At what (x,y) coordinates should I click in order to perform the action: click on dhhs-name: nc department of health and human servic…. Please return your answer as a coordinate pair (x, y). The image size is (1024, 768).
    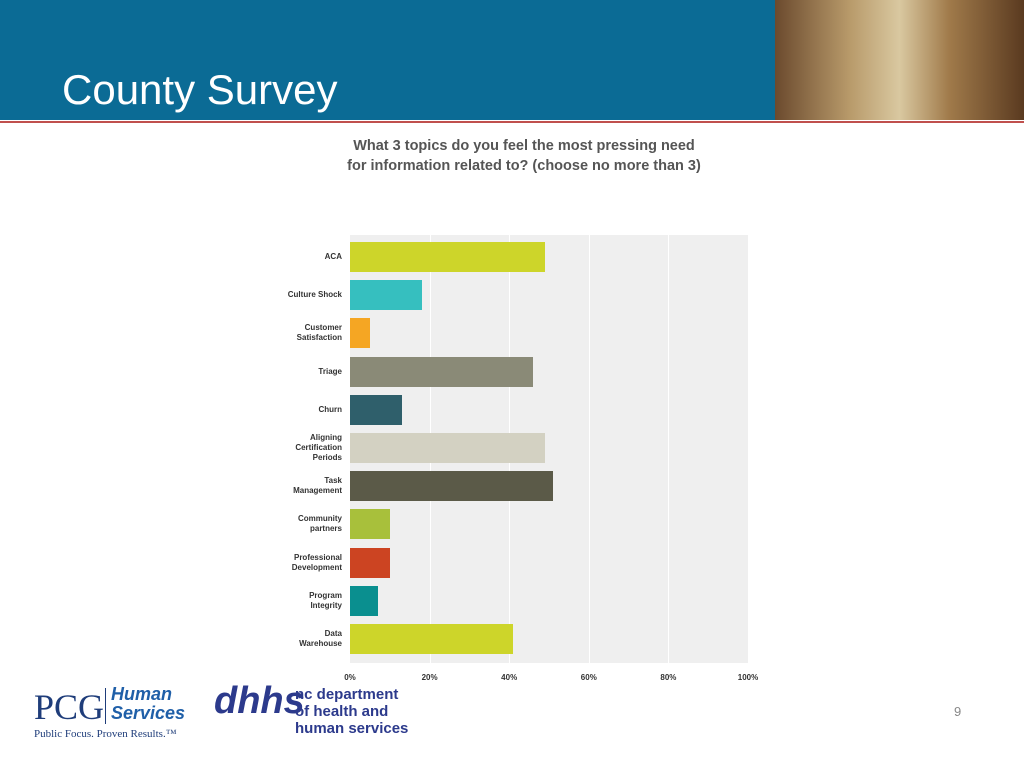
    Looking at the image, I should click on (352, 711).